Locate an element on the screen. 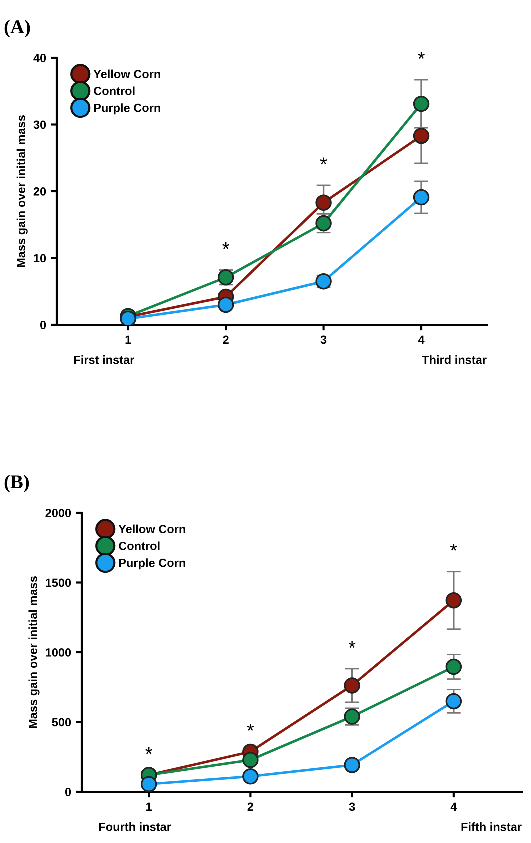 This screenshot has height=843, width=531. text: Fourth instar is located at coordinates (135, 827).